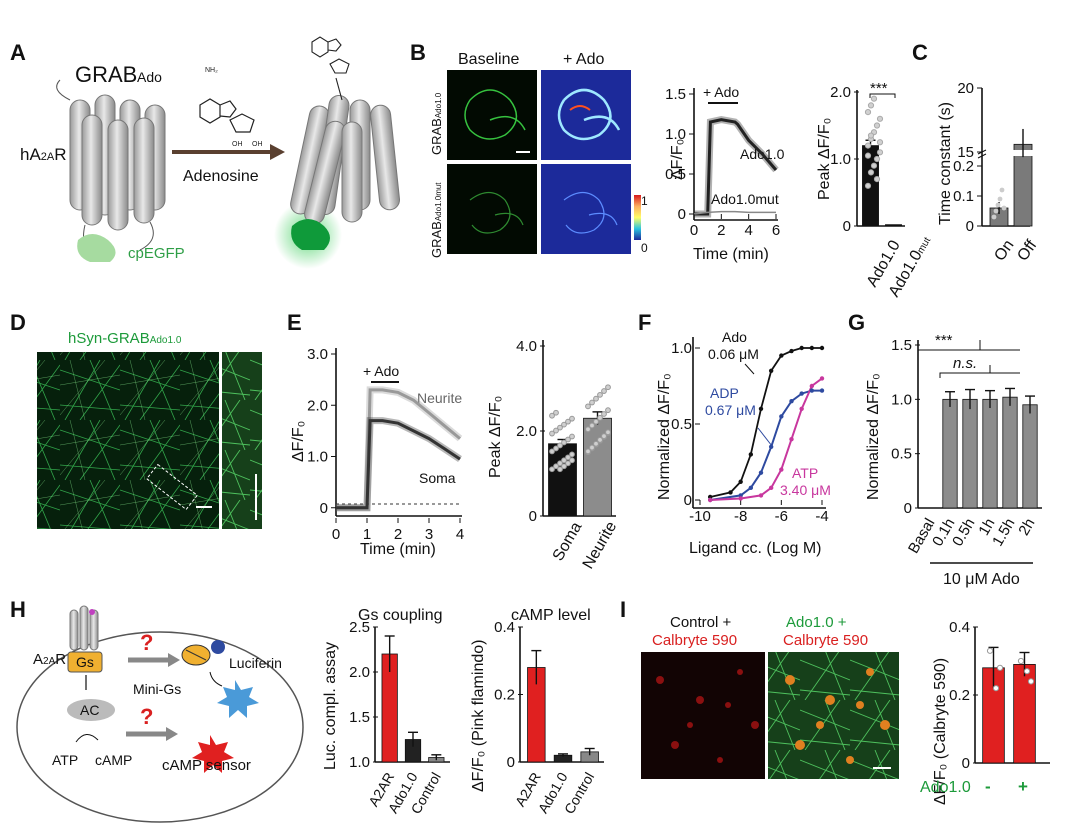 The height and width of the screenshot is (838, 1080). What do you see at coordinates (18, 322) in the screenshot?
I see `panel-label-d: D` at bounding box center [18, 322].